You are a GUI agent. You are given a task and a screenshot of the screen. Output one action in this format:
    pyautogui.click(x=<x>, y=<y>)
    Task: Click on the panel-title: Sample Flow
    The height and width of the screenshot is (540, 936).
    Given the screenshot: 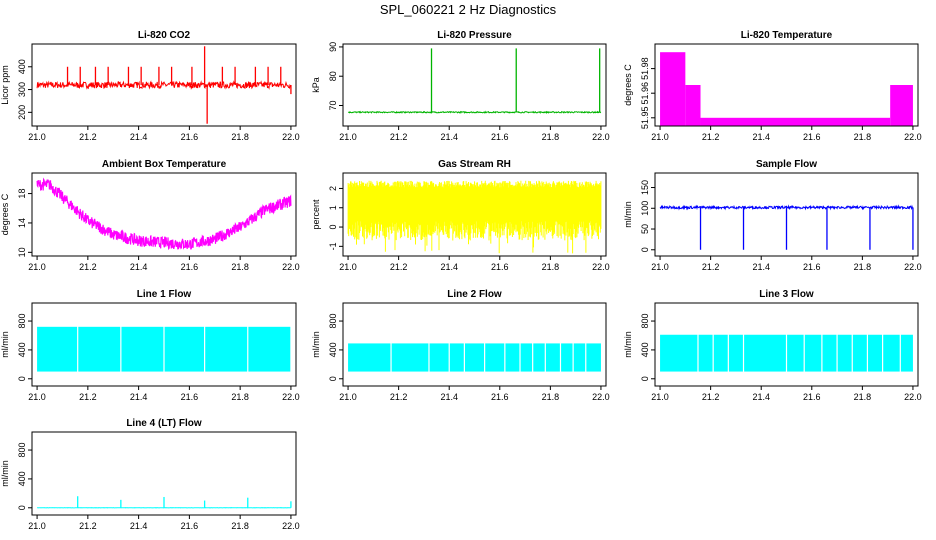 What is the action you would take?
    pyautogui.click(x=786, y=164)
    